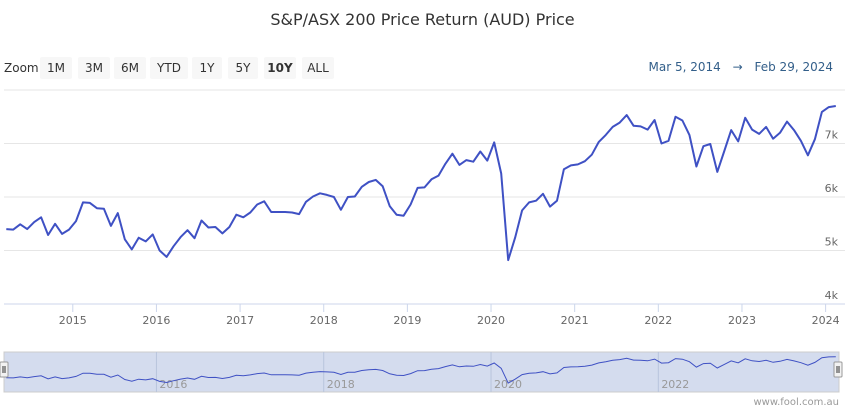 The height and width of the screenshot is (412, 845). What do you see at coordinates (280, 68) in the screenshot?
I see `zoom-button-10y: 10Y` at bounding box center [280, 68].